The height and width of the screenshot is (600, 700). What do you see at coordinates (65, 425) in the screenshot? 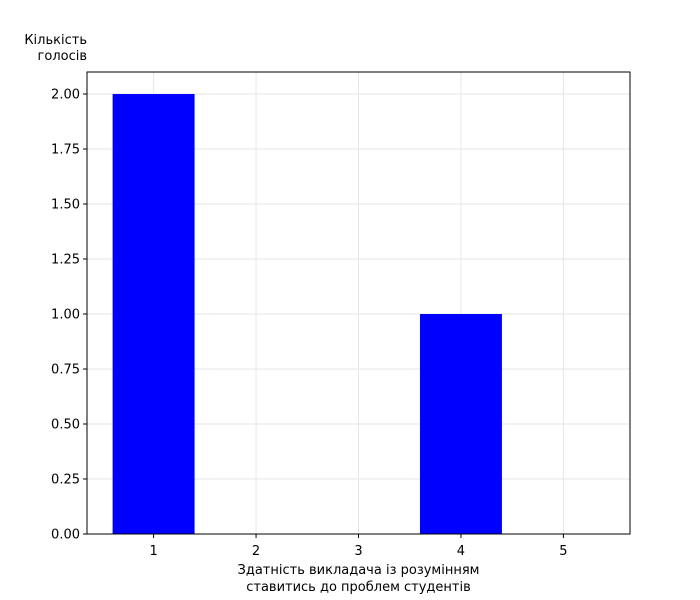
I see `y-tick-label-2: 0.50` at bounding box center [65, 425].